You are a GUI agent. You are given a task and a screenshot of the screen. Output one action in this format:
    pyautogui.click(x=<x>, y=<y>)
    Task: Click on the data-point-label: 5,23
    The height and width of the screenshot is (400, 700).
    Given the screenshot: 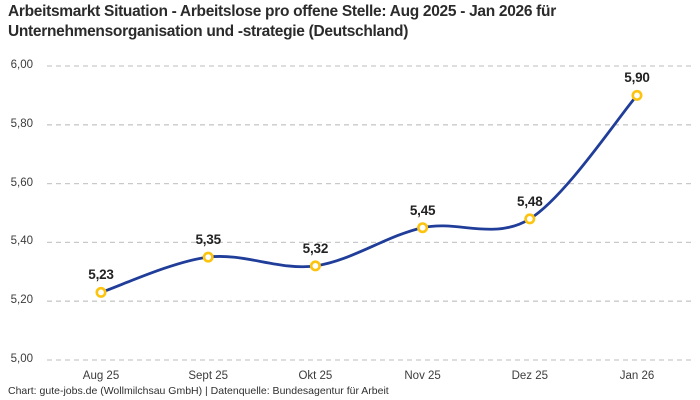 What is the action you would take?
    pyautogui.click(x=101, y=275)
    